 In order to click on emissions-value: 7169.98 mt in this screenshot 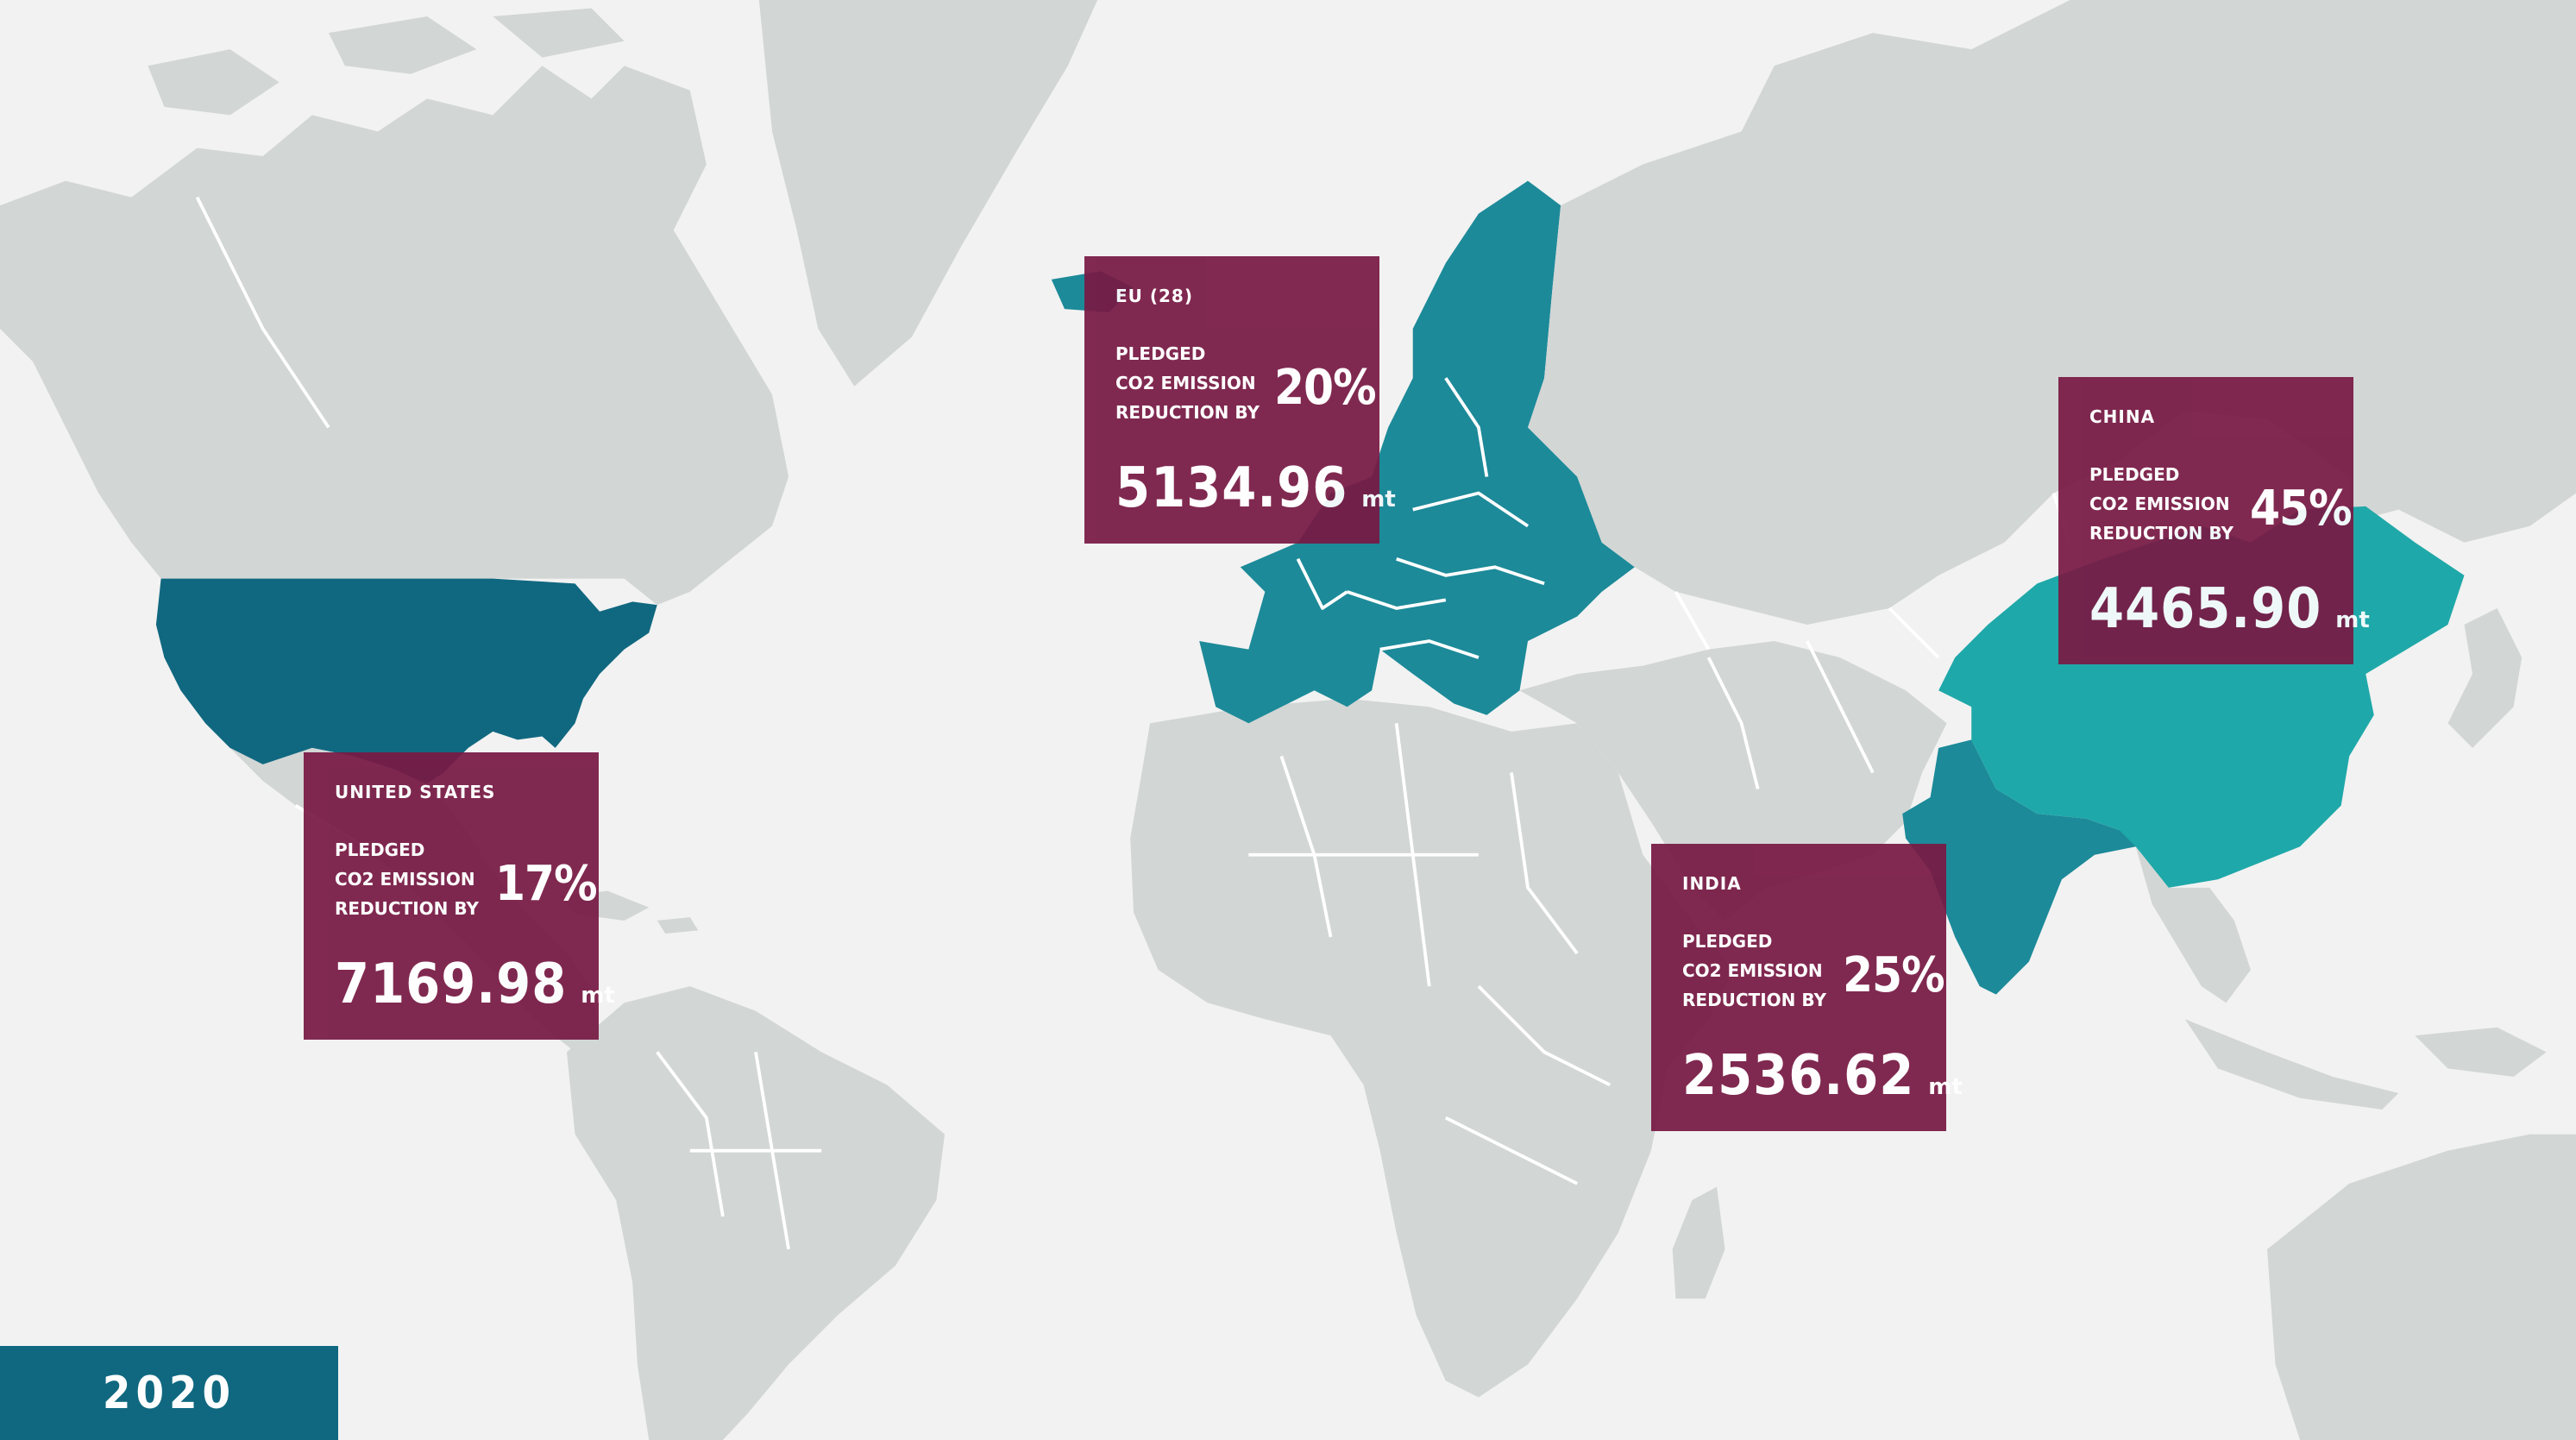, I will do `click(475, 984)`.